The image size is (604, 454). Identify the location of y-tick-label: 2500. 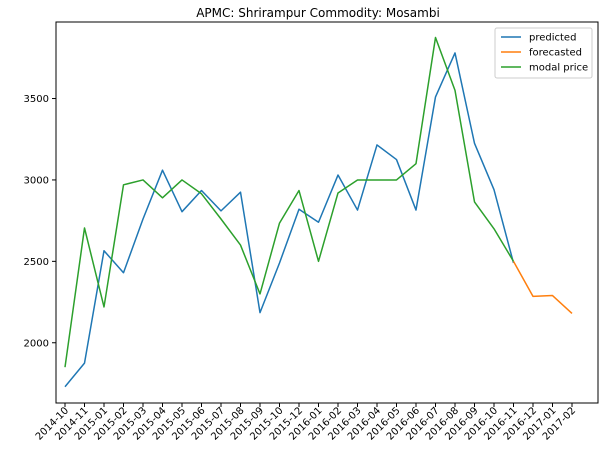
(36, 262).